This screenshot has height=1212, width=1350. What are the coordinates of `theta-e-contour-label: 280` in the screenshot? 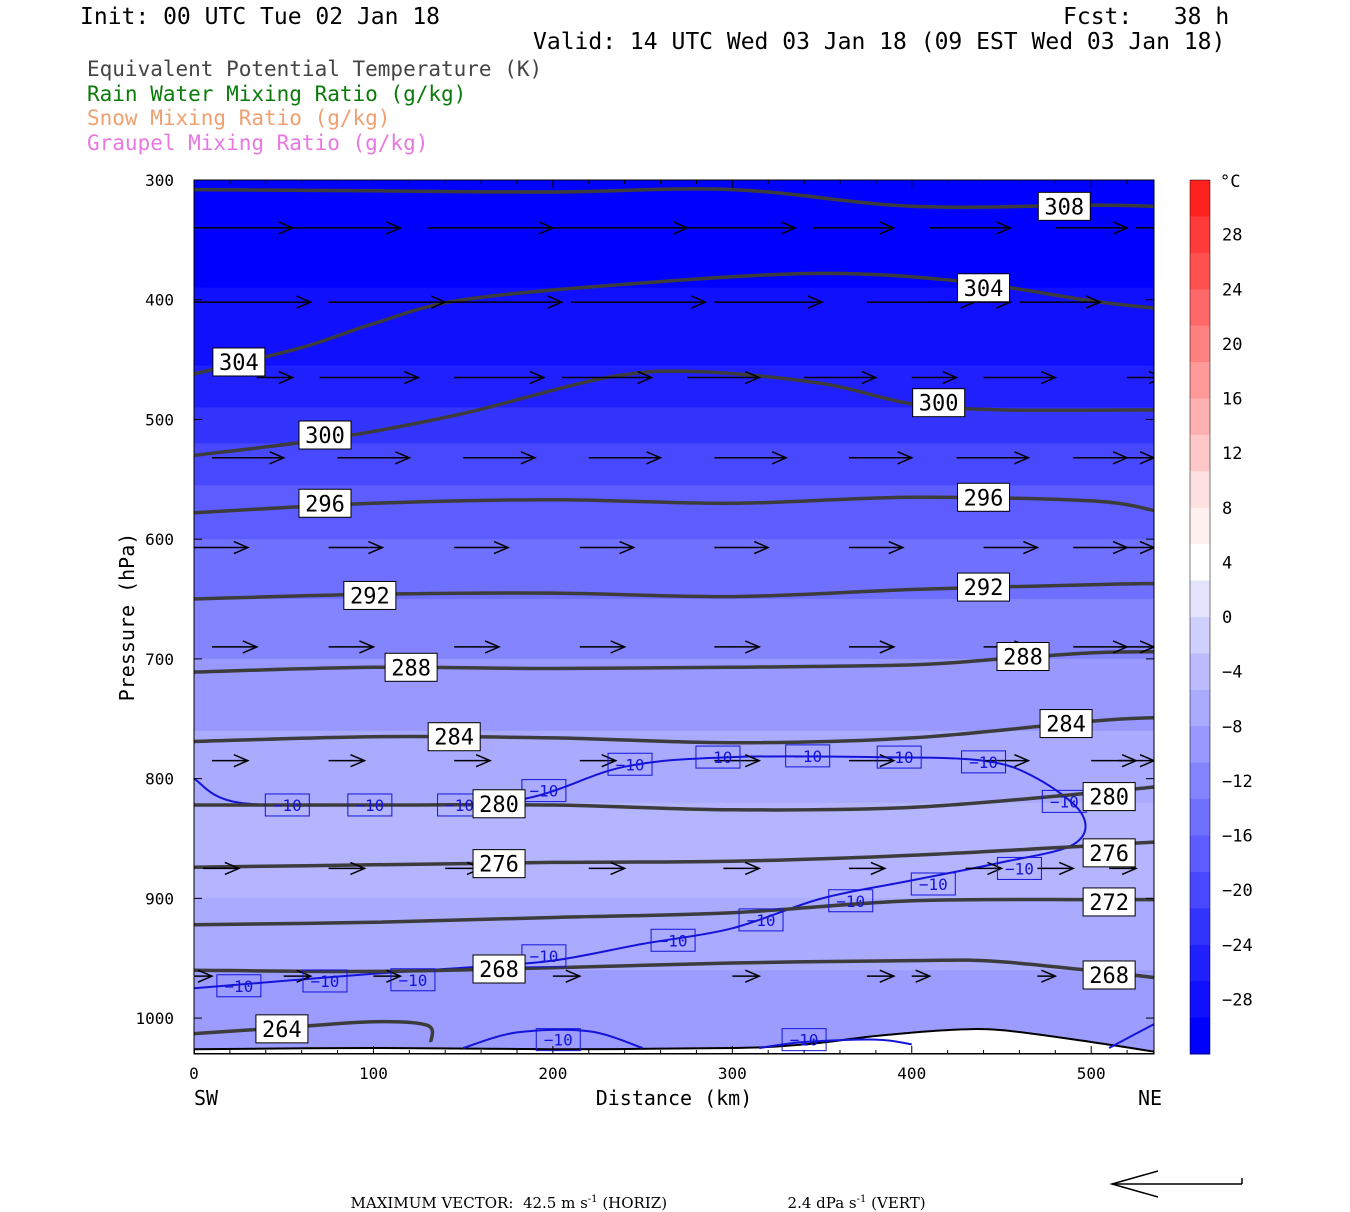 It's located at (499, 804).